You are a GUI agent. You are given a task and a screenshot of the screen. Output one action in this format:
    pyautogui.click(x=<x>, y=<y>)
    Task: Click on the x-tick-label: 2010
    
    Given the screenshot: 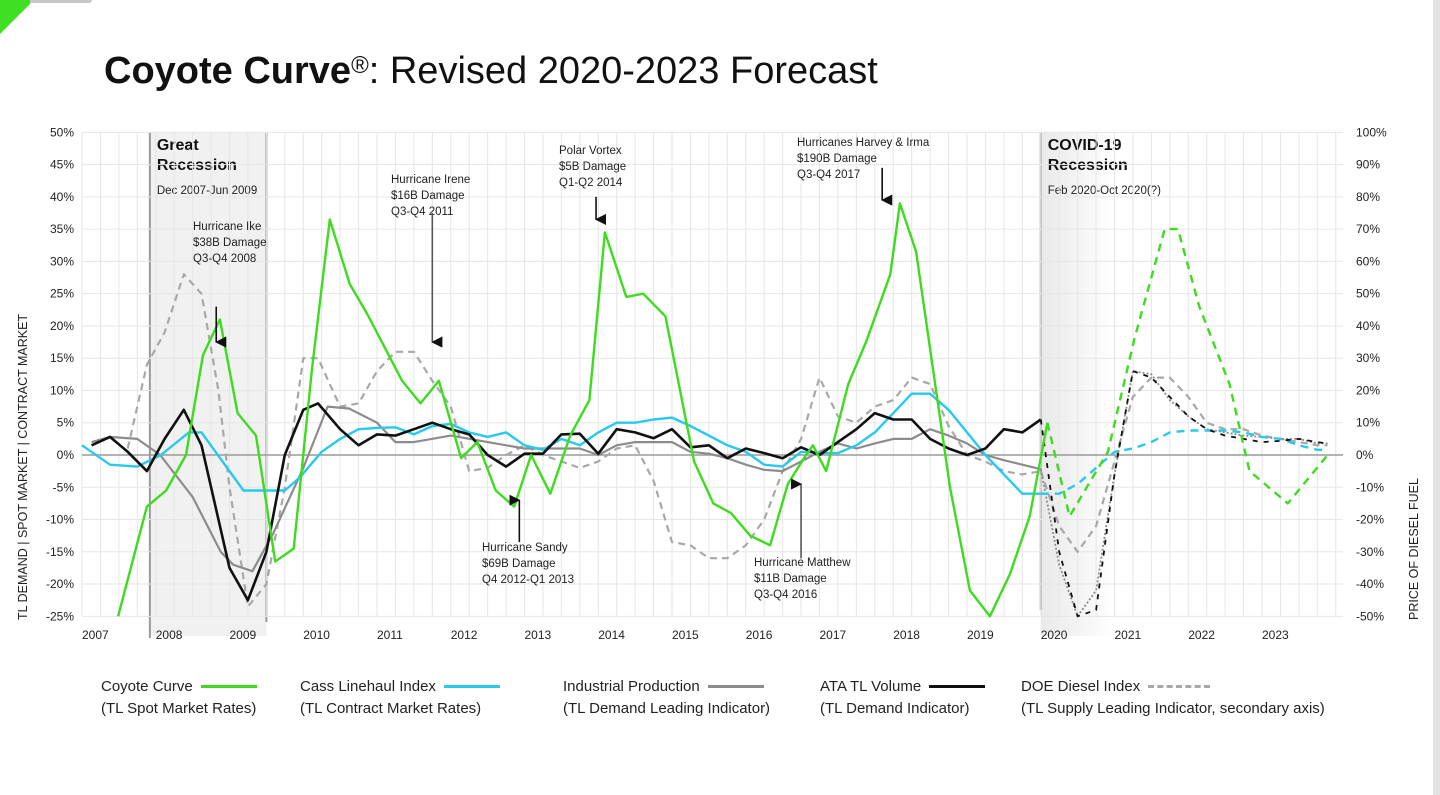 What is the action you would take?
    pyautogui.click(x=316, y=635)
    